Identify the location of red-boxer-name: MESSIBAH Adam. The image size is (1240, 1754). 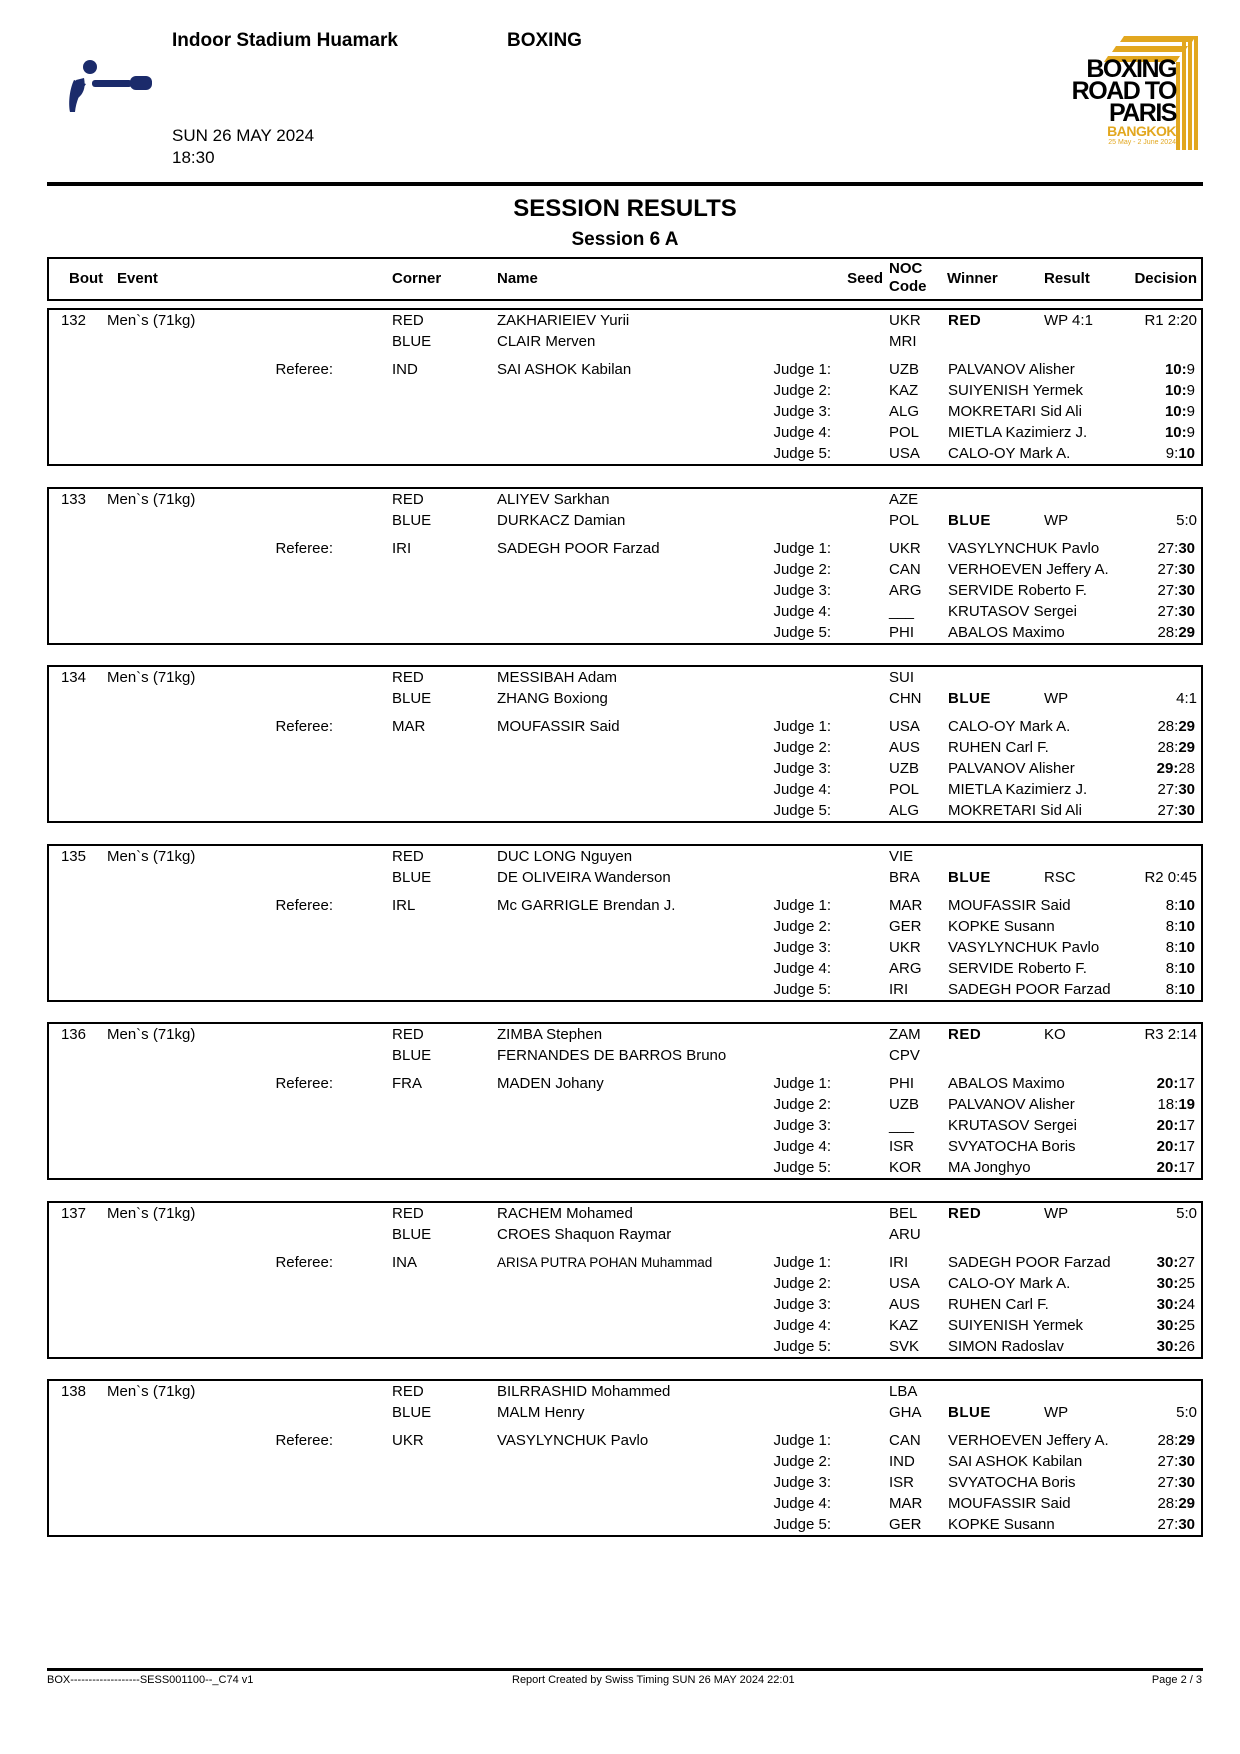
(557, 677).